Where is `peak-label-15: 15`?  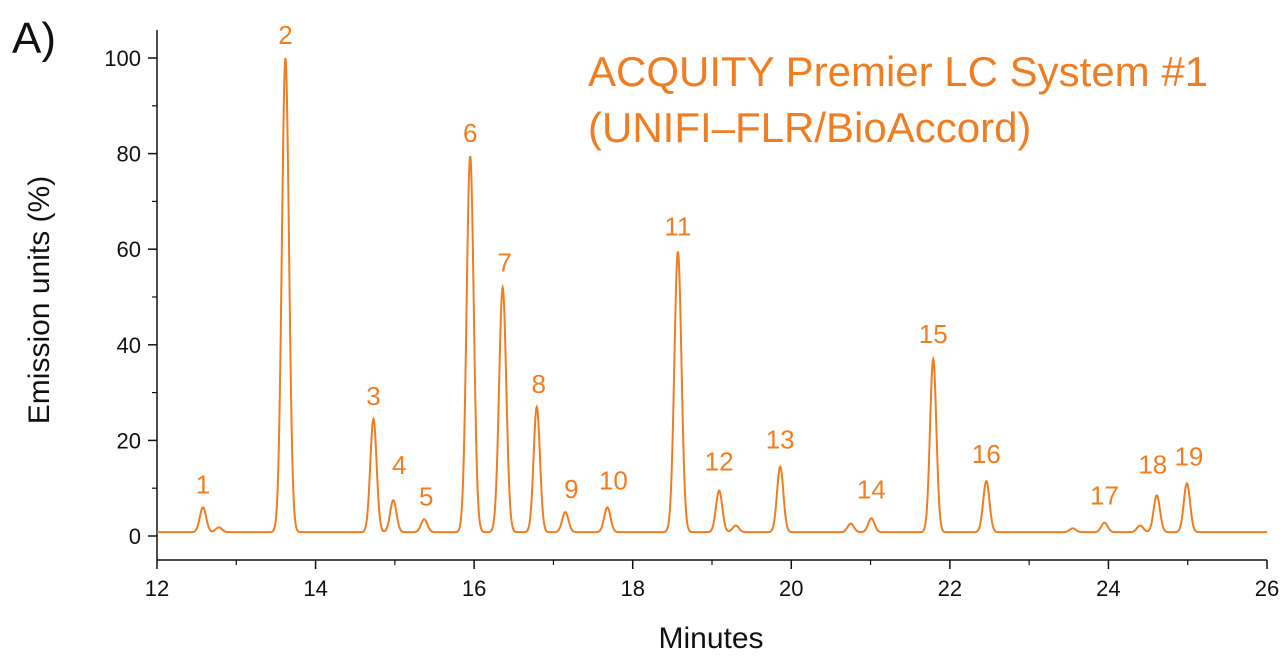
peak-label-15: 15 is located at coordinates (933, 334).